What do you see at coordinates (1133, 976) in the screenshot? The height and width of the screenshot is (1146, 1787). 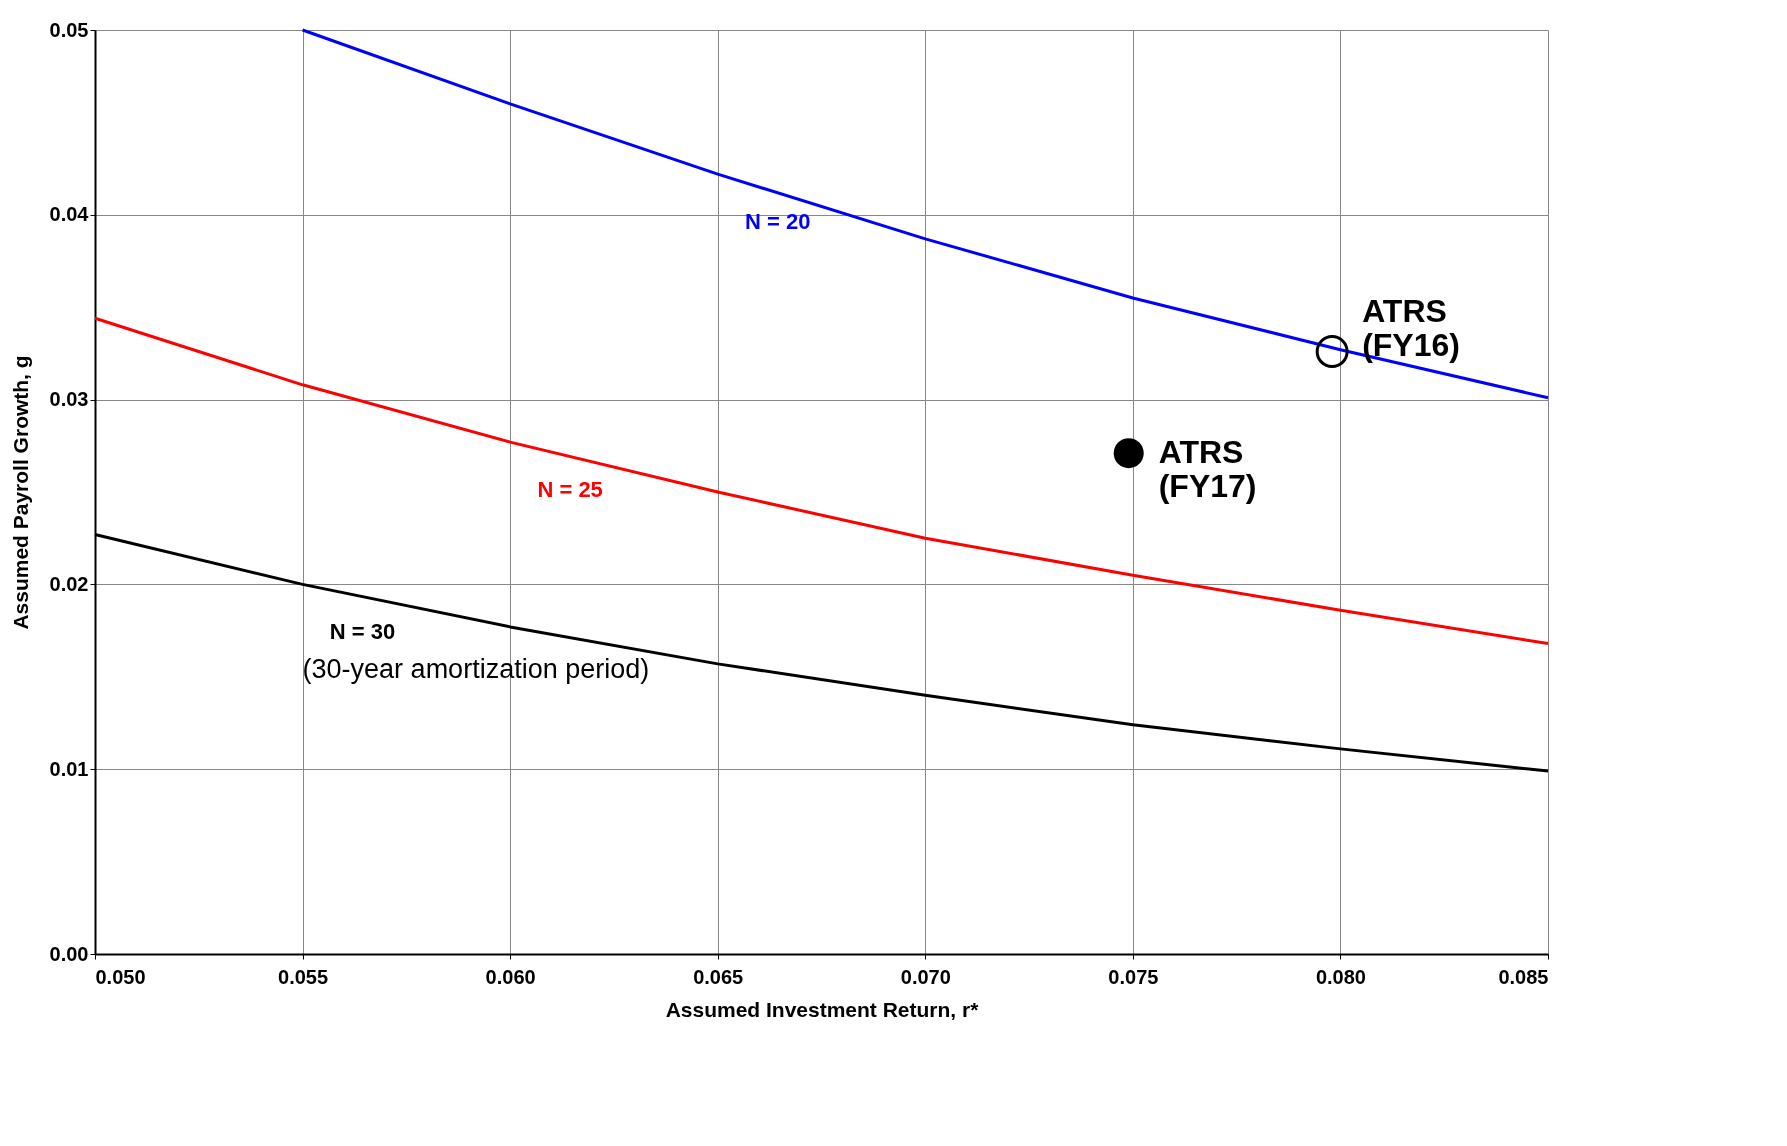 I see `x-tick-label: 0.075` at bounding box center [1133, 976].